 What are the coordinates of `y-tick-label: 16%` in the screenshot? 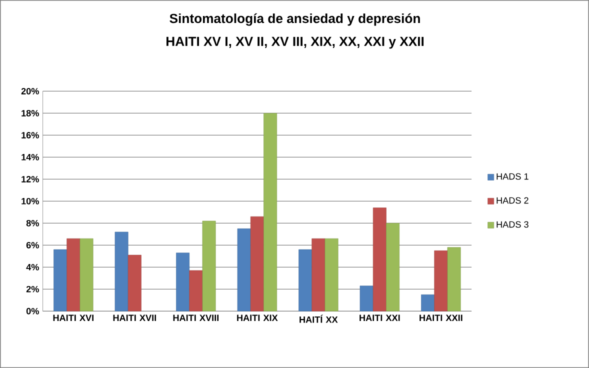 It's located at (30, 135).